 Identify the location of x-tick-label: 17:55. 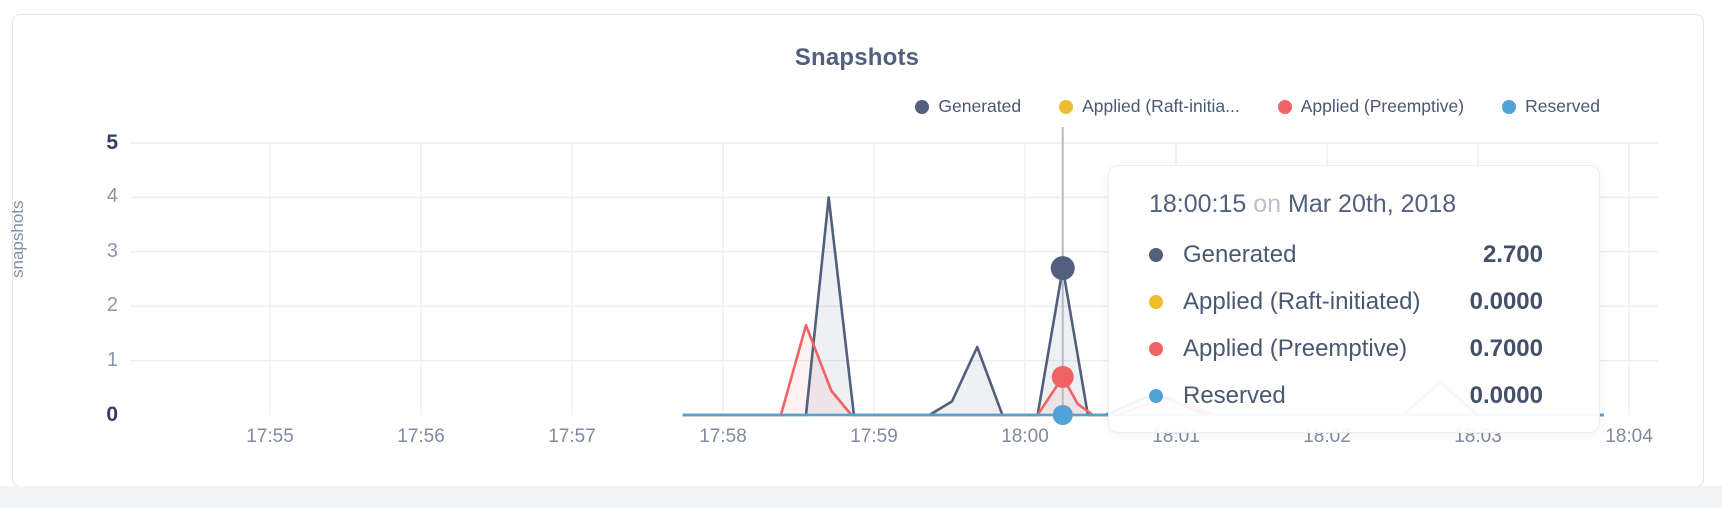
(270, 436).